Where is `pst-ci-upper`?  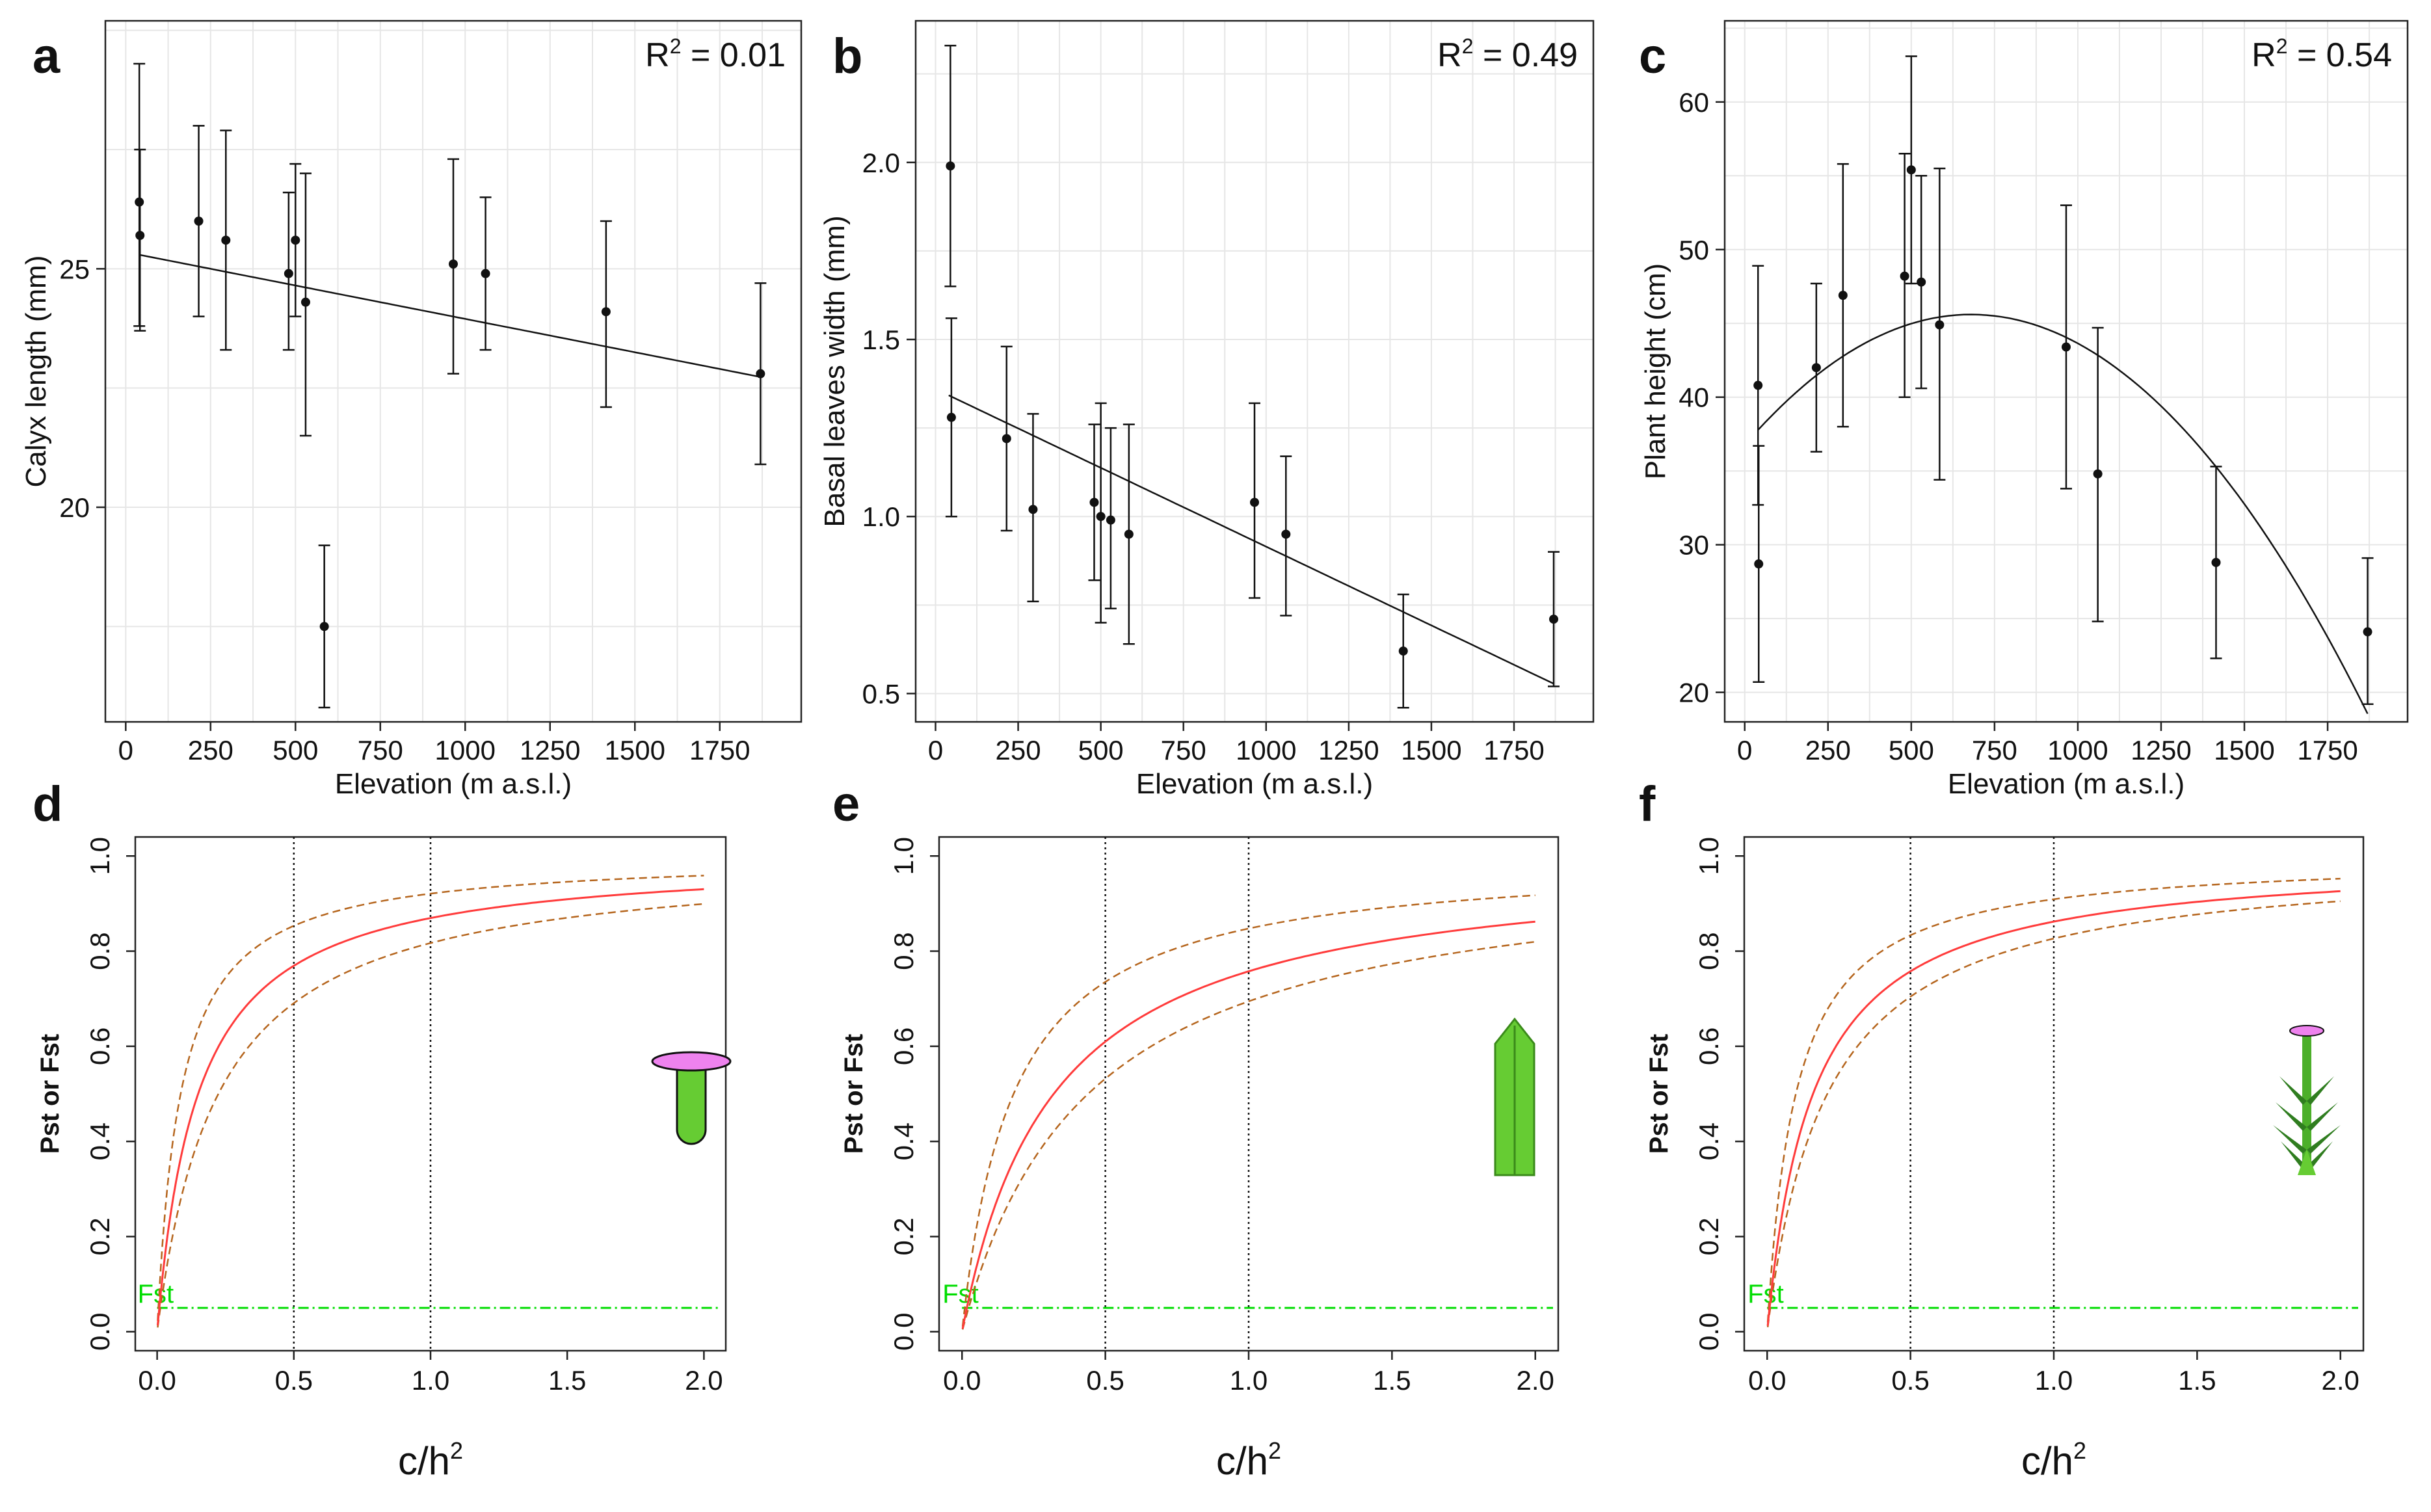
pst-ci-upper is located at coordinates (430, 1098).